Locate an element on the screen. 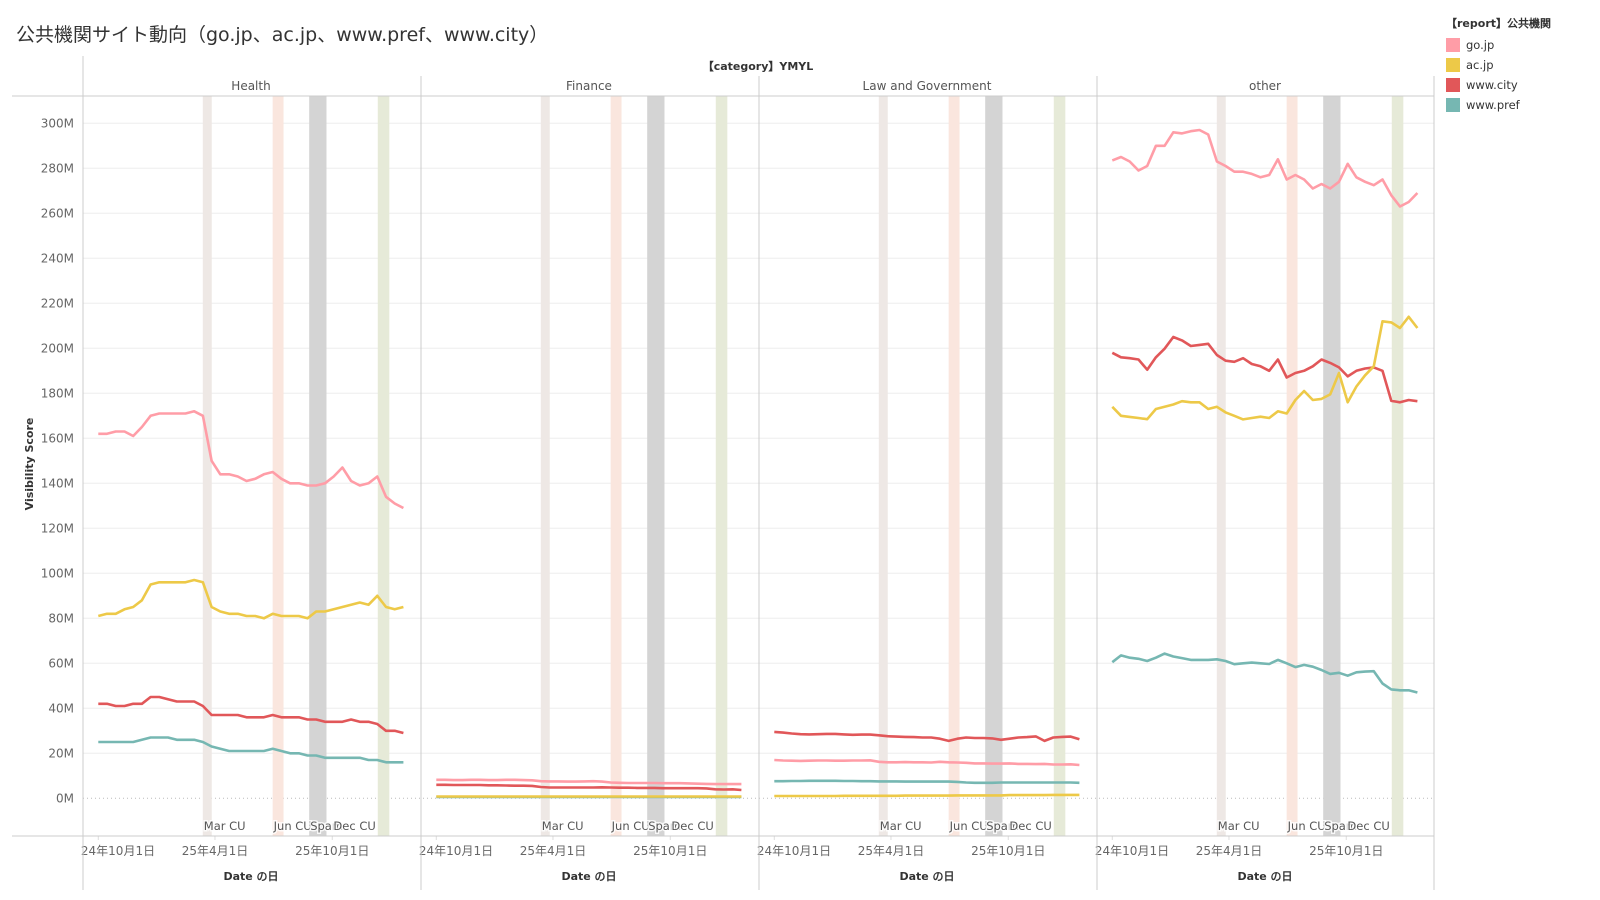 The height and width of the screenshot is (900, 1600). y-tick-label: 100M is located at coordinates (57, 573).